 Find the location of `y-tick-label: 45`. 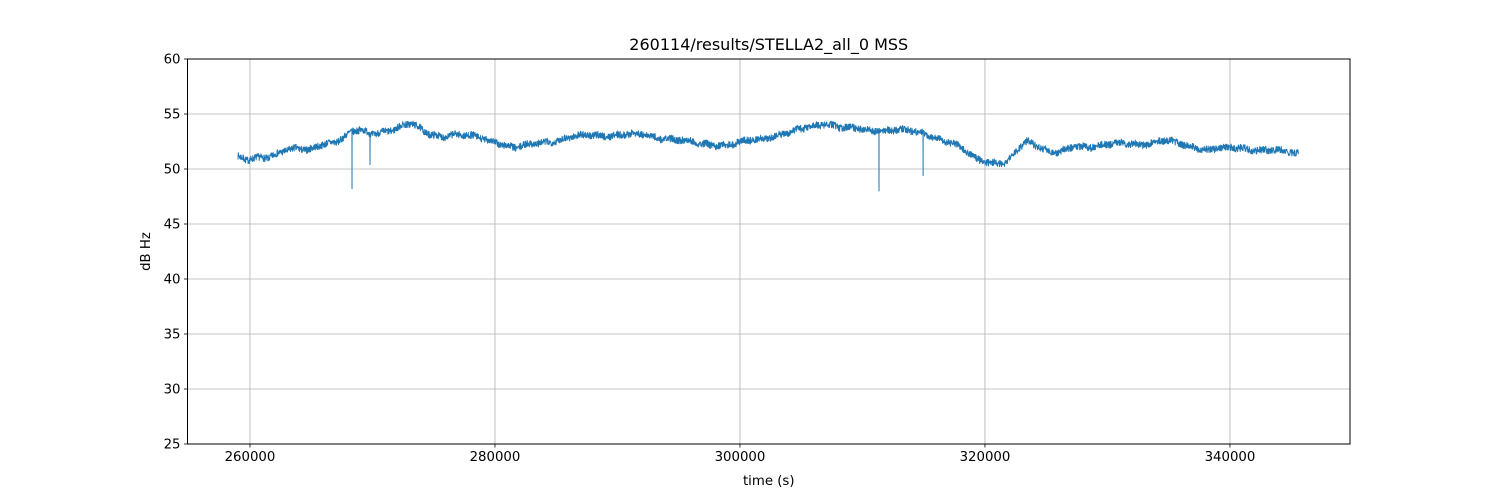

y-tick-label: 45 is located at coordinates (172, 225).